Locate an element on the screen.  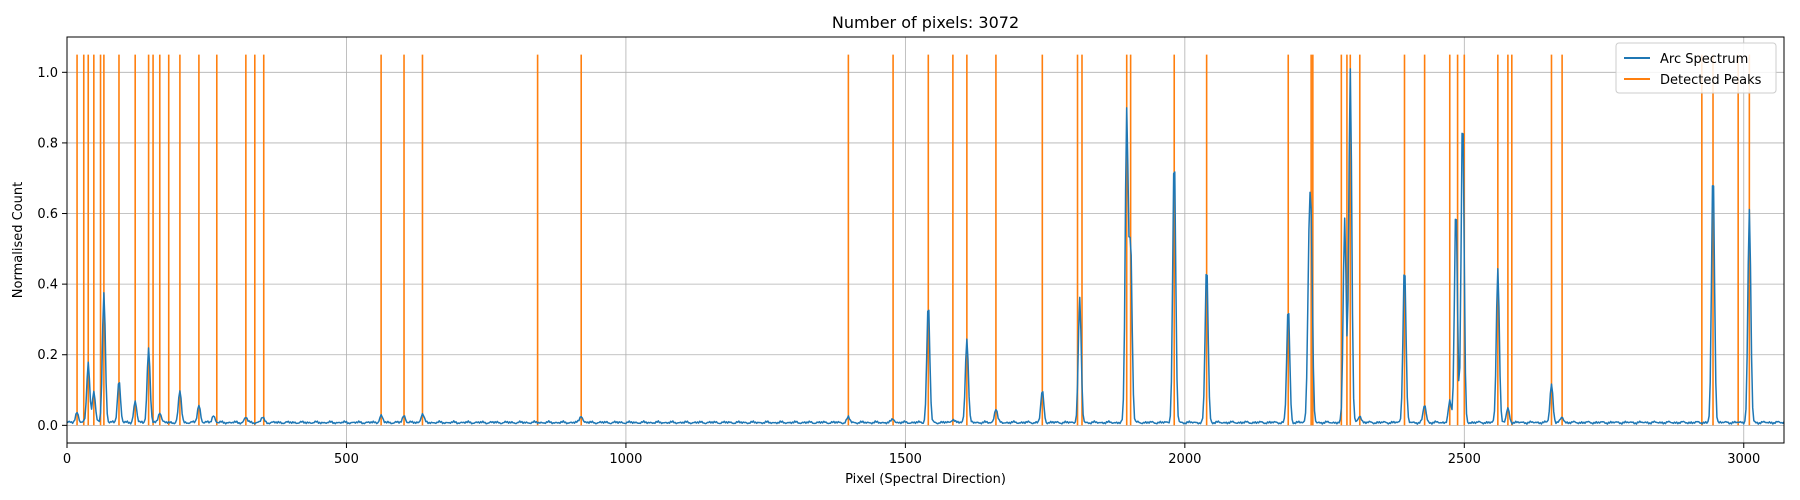
y-tick-label: 0.8 is located at coordinates (47, 143).